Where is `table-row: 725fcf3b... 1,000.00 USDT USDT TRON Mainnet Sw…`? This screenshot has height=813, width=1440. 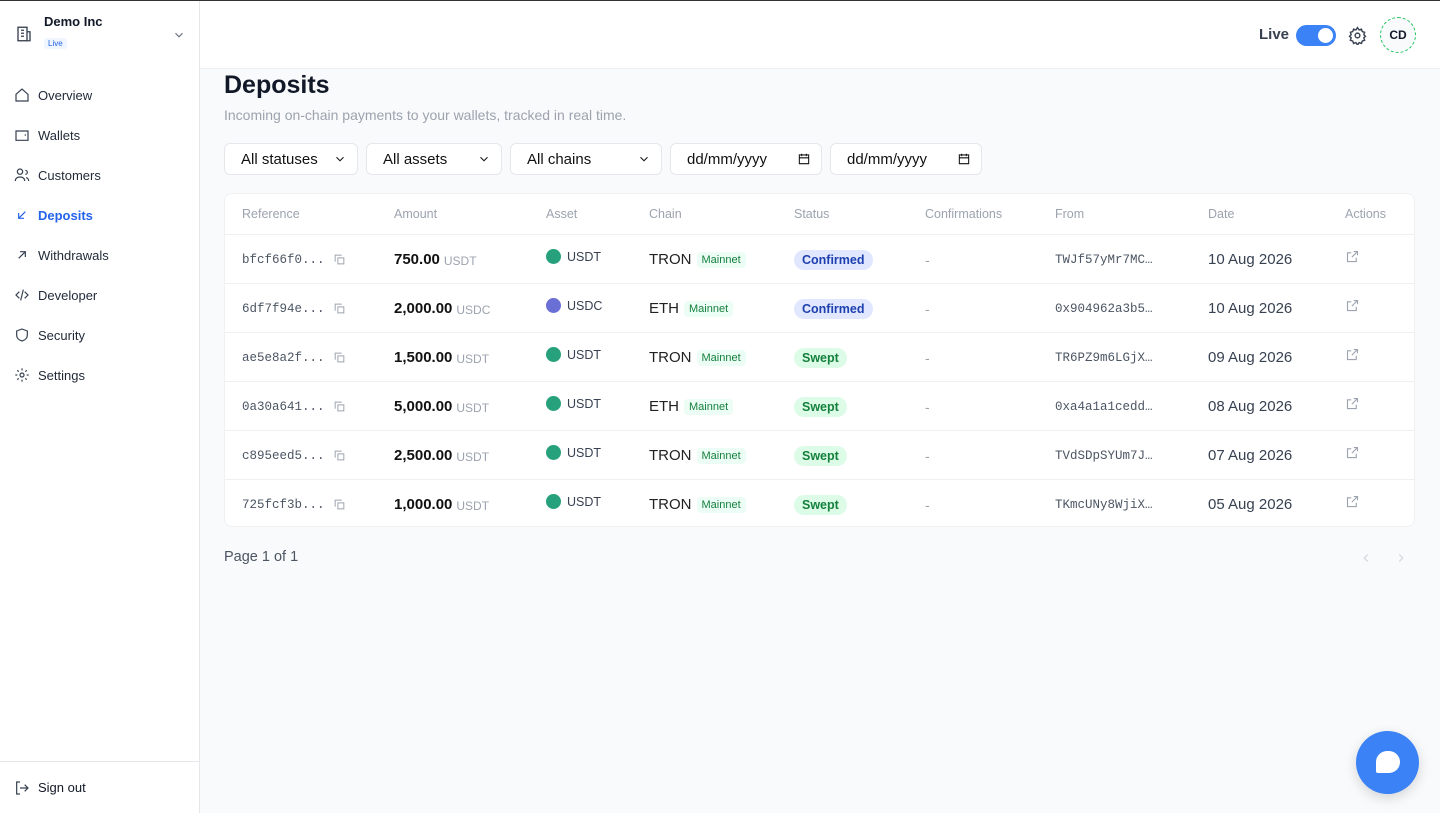
table-row: 725fcf3b... 1,000.00 USDT USDT TRON Mainnet Sw… is located at coordinates (819, 503).